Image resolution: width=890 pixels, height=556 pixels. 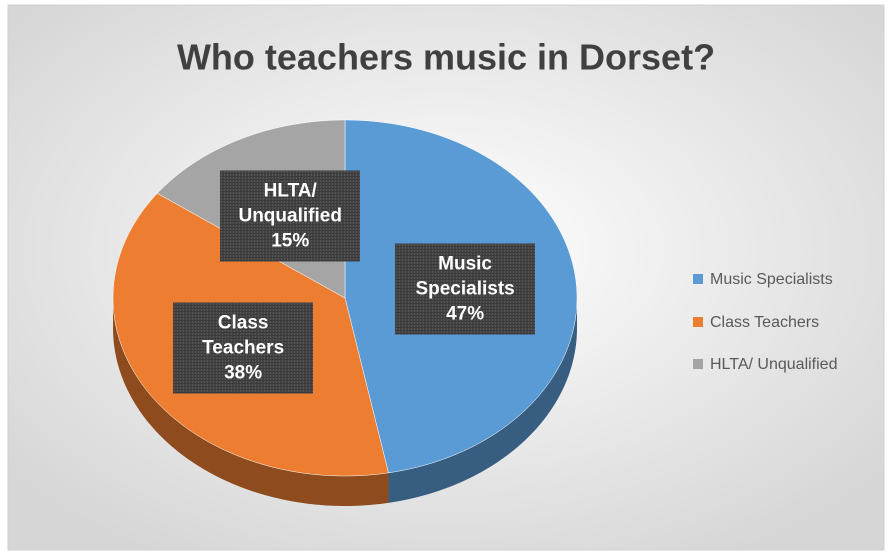 I want to click on data-label: HLTA/ Unqualified 15%, so click(x=290, y=216).